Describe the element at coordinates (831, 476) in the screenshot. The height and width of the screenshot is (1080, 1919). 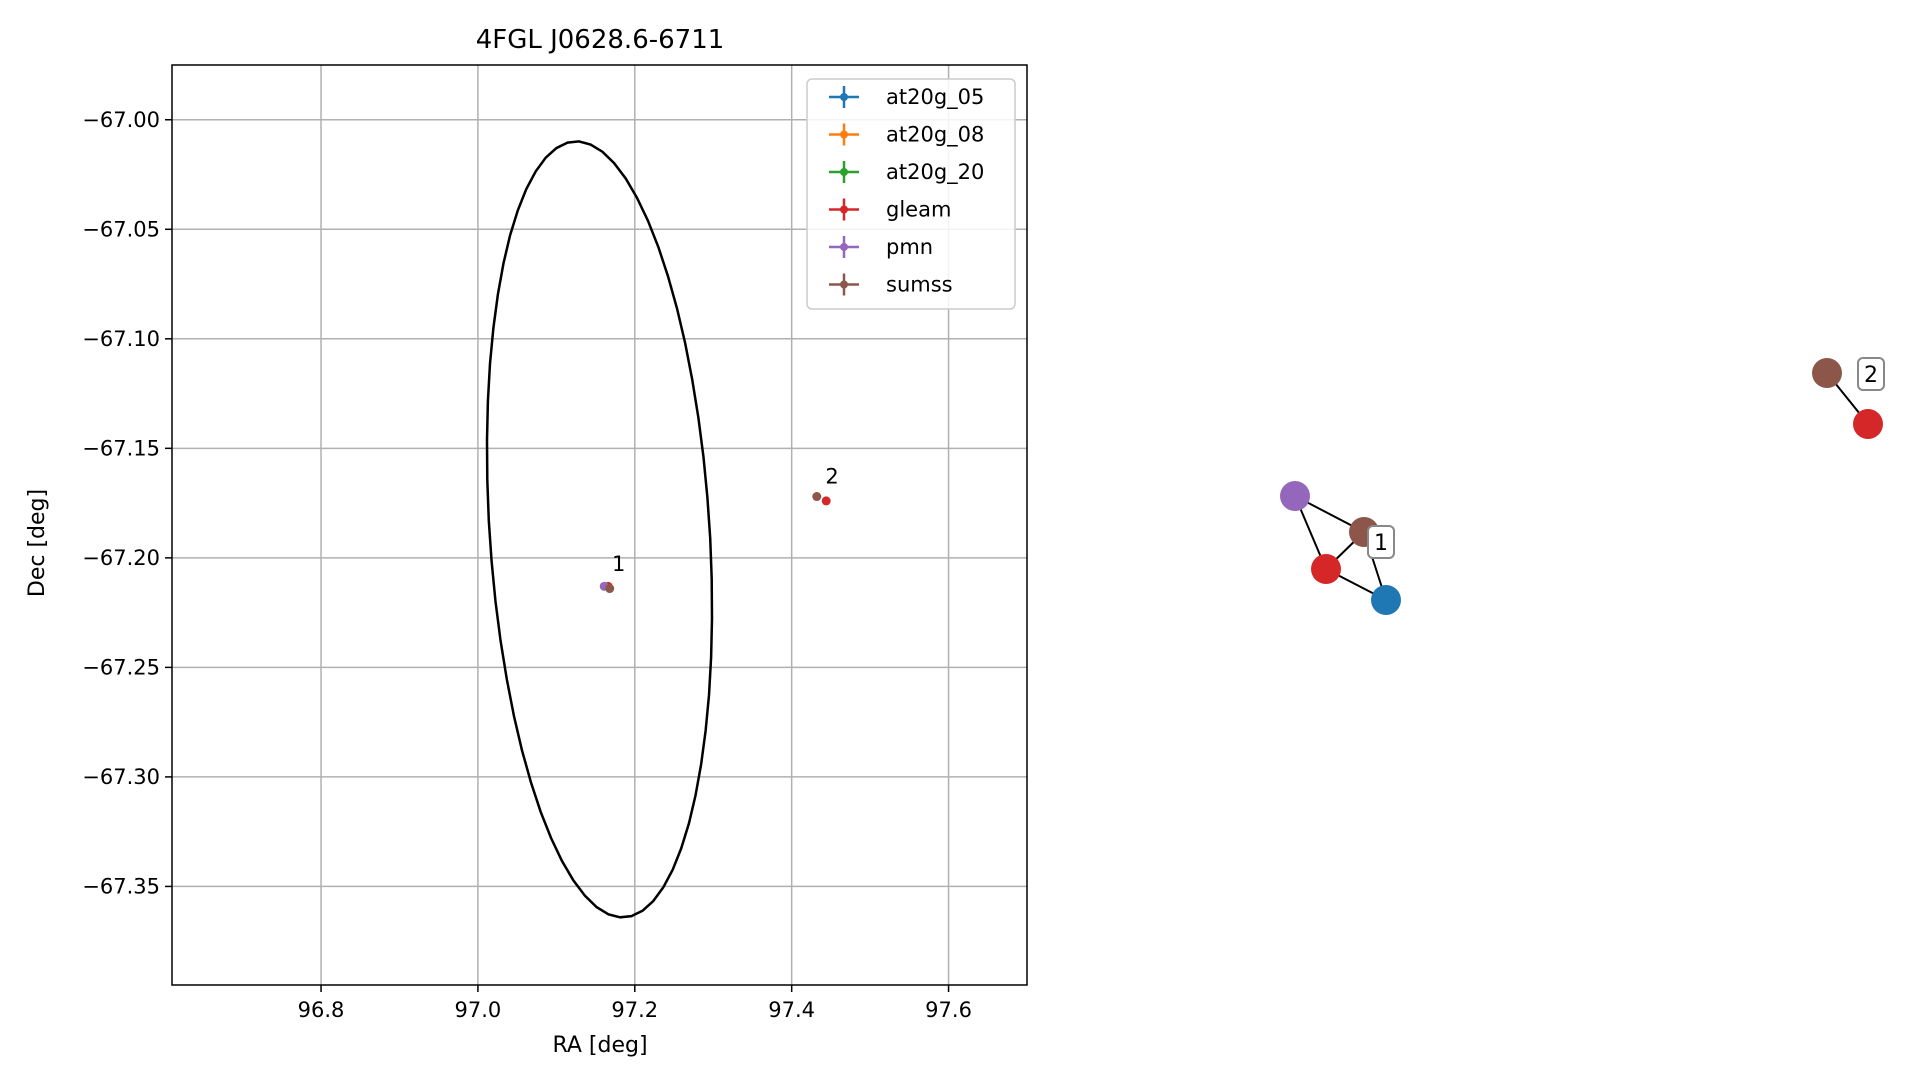
I see `source-annotation: 2` at that location.